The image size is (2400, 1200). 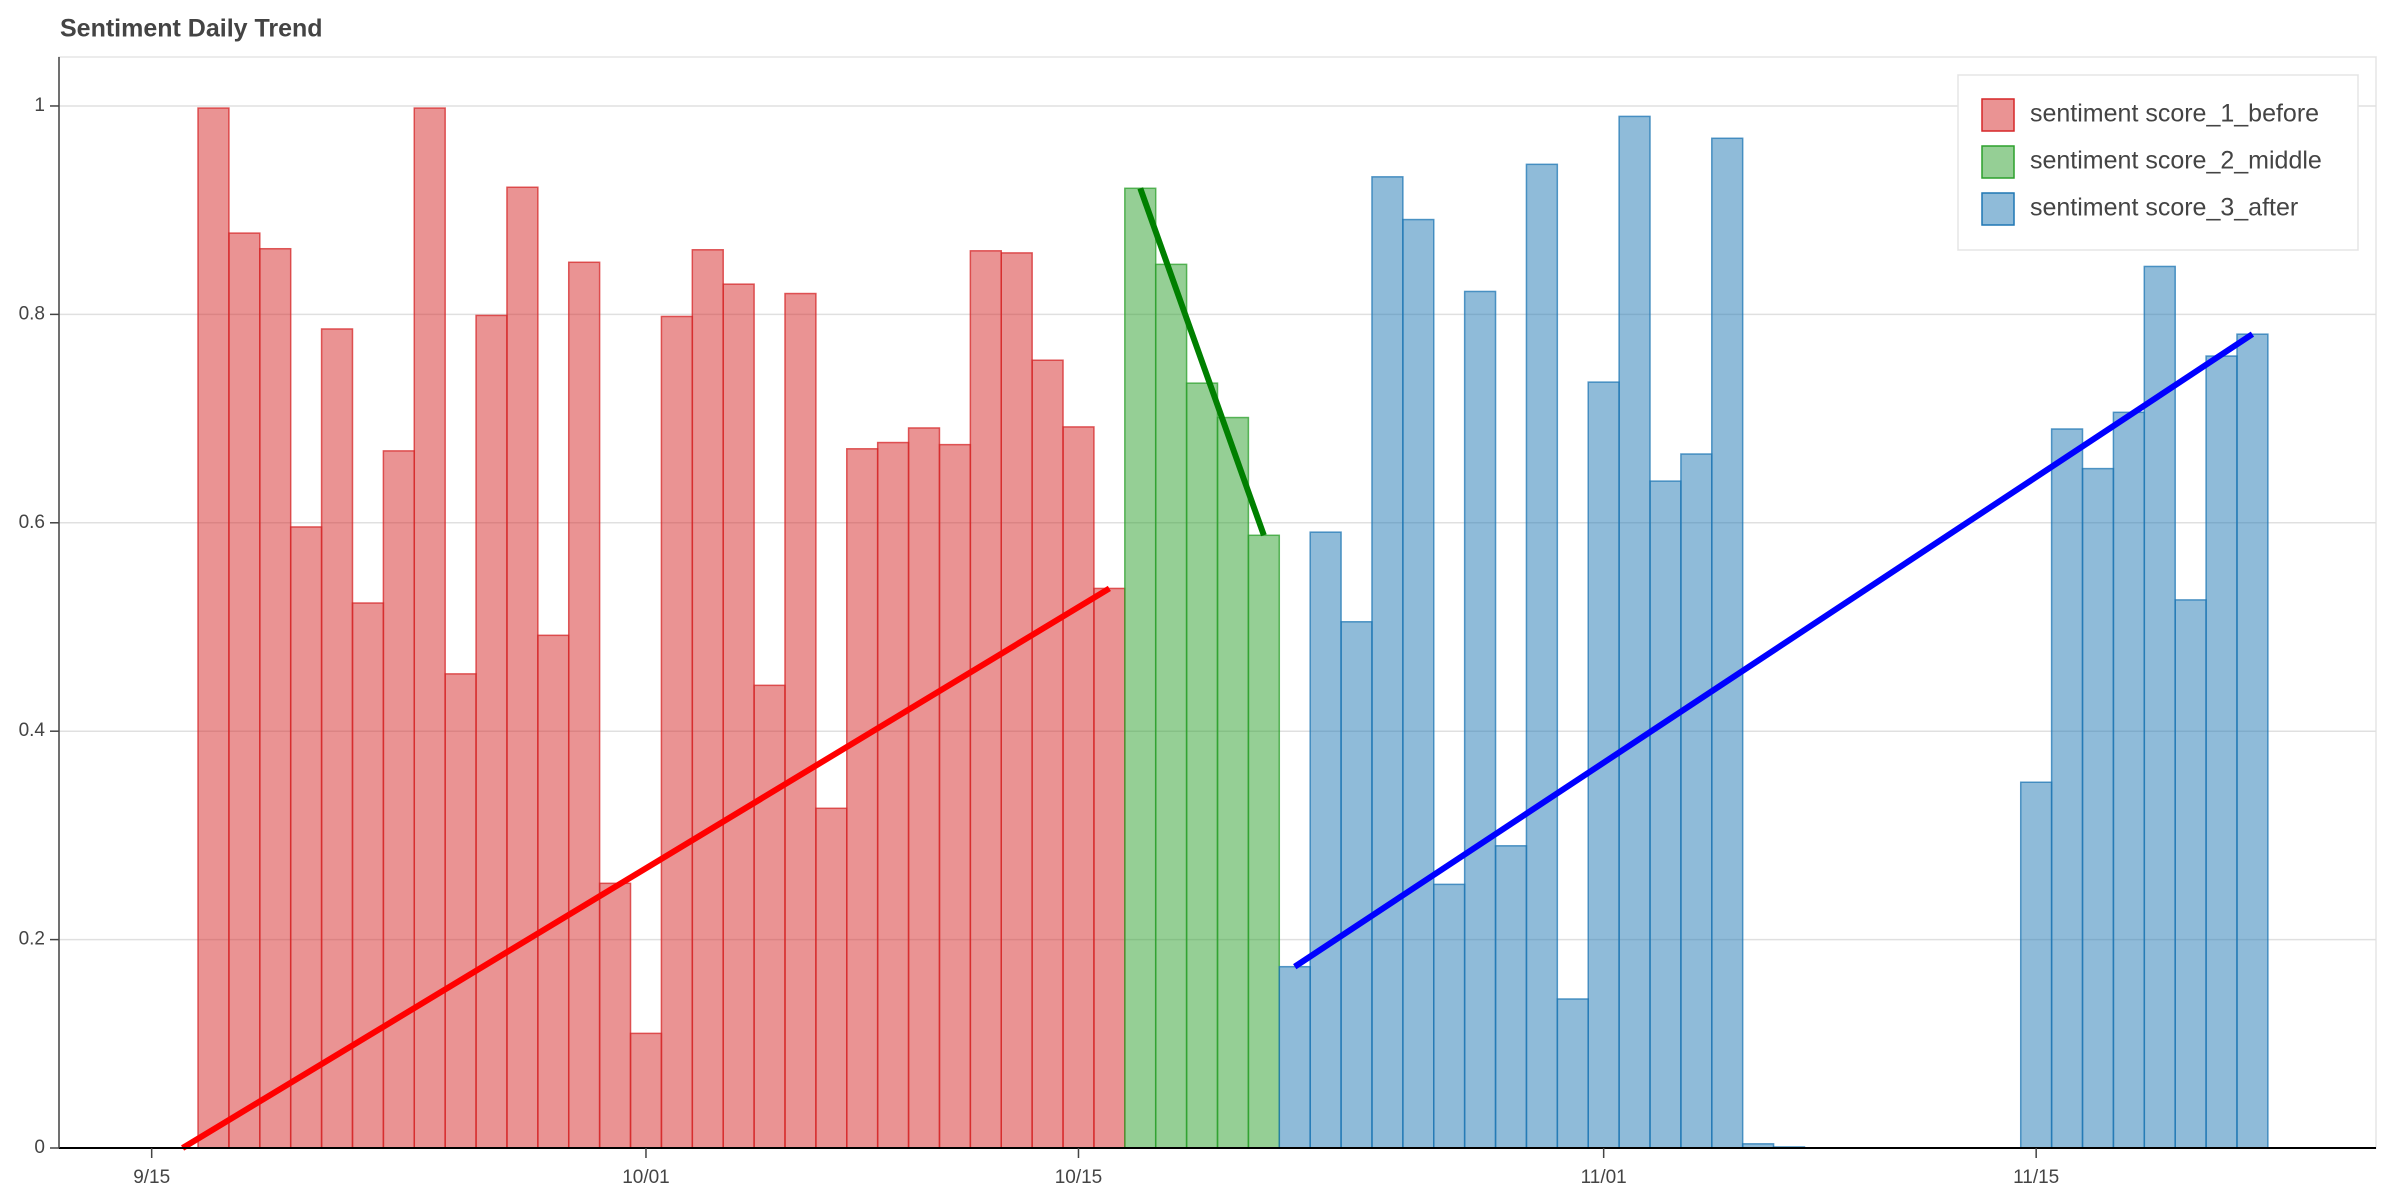 What do you see at coordinates (1079, 1177) in the screenshot?
I see `x-tick-label: 10/15` at bounding box center [1079, 1177].